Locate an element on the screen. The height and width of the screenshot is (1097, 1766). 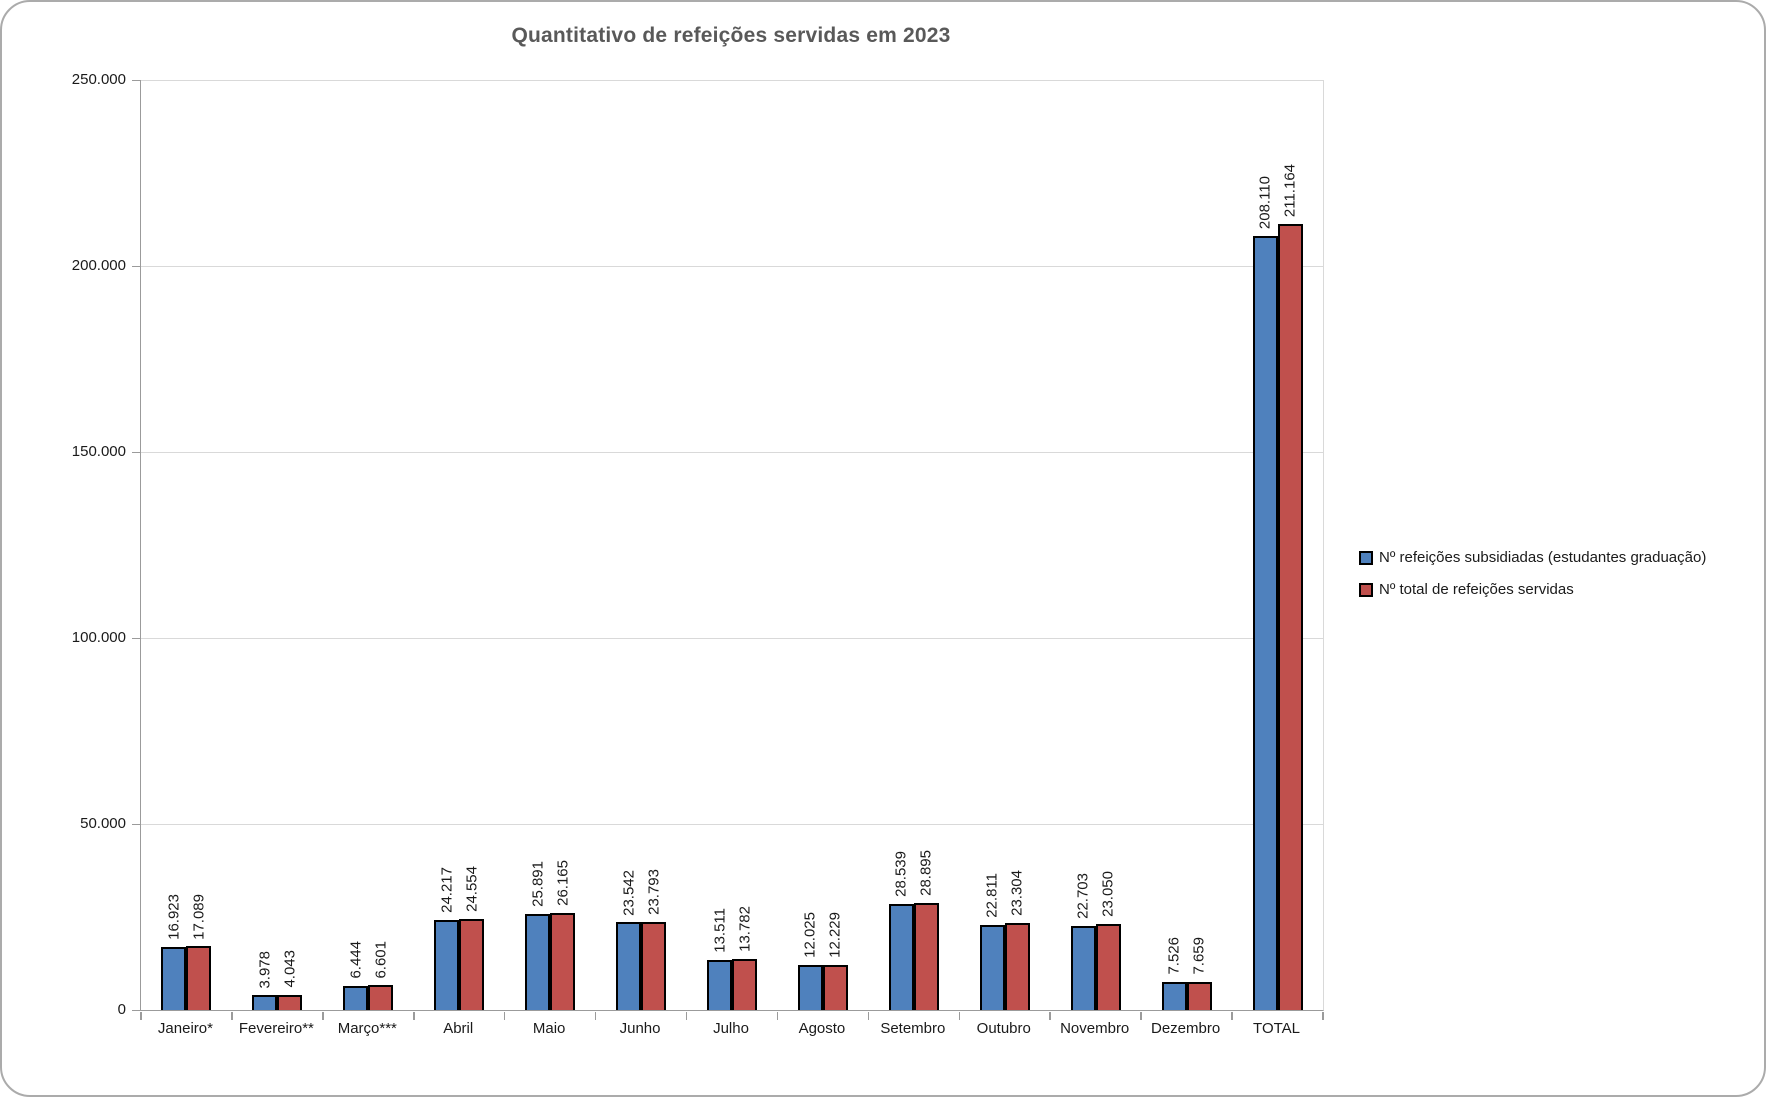
x-axis-label: Outubro is located at coordinates (1003, 1028).